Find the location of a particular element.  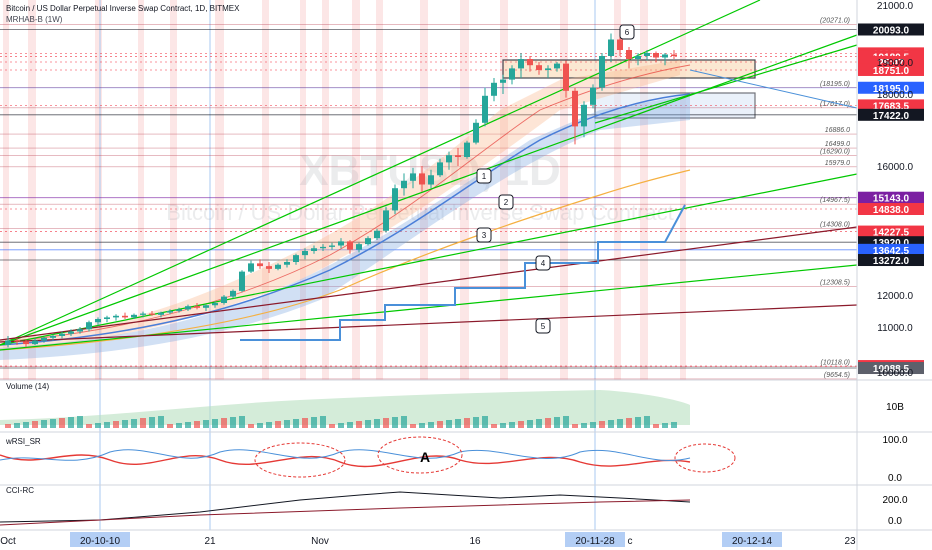

y-axis-tick: 16000.0 is located at coordinates (895, 167).